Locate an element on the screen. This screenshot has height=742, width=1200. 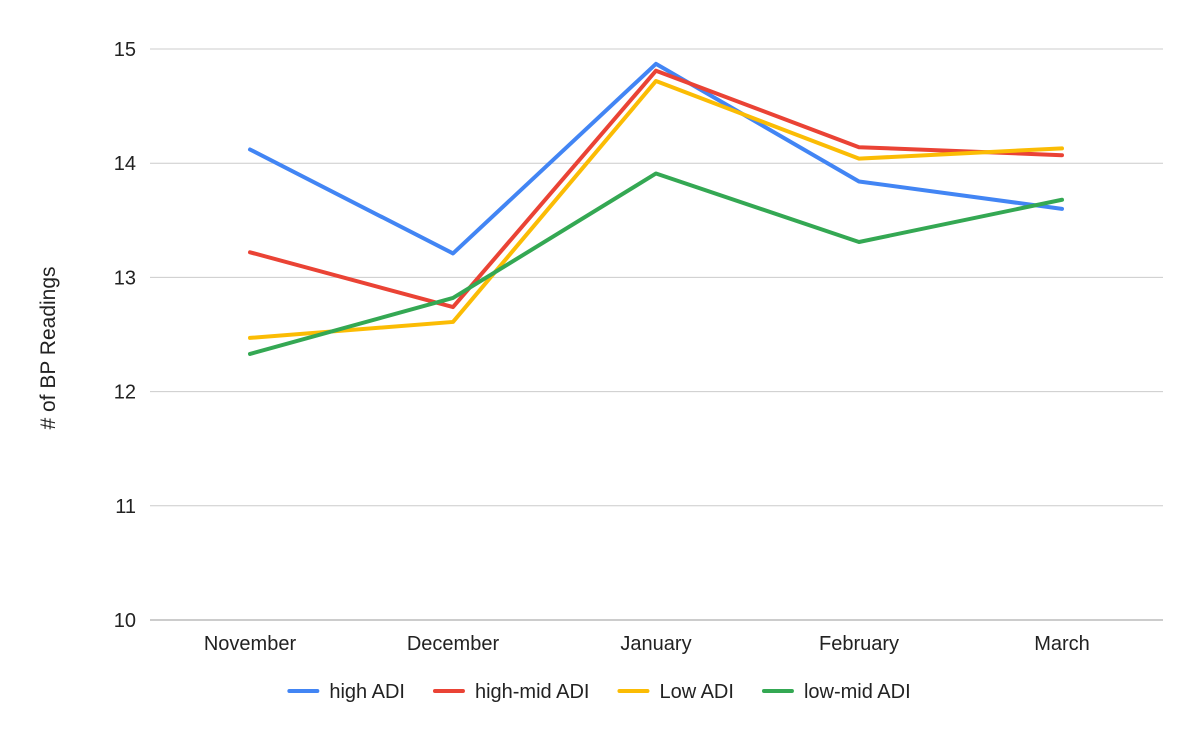
x-tick-label: January is located at coordinates (655, 644).